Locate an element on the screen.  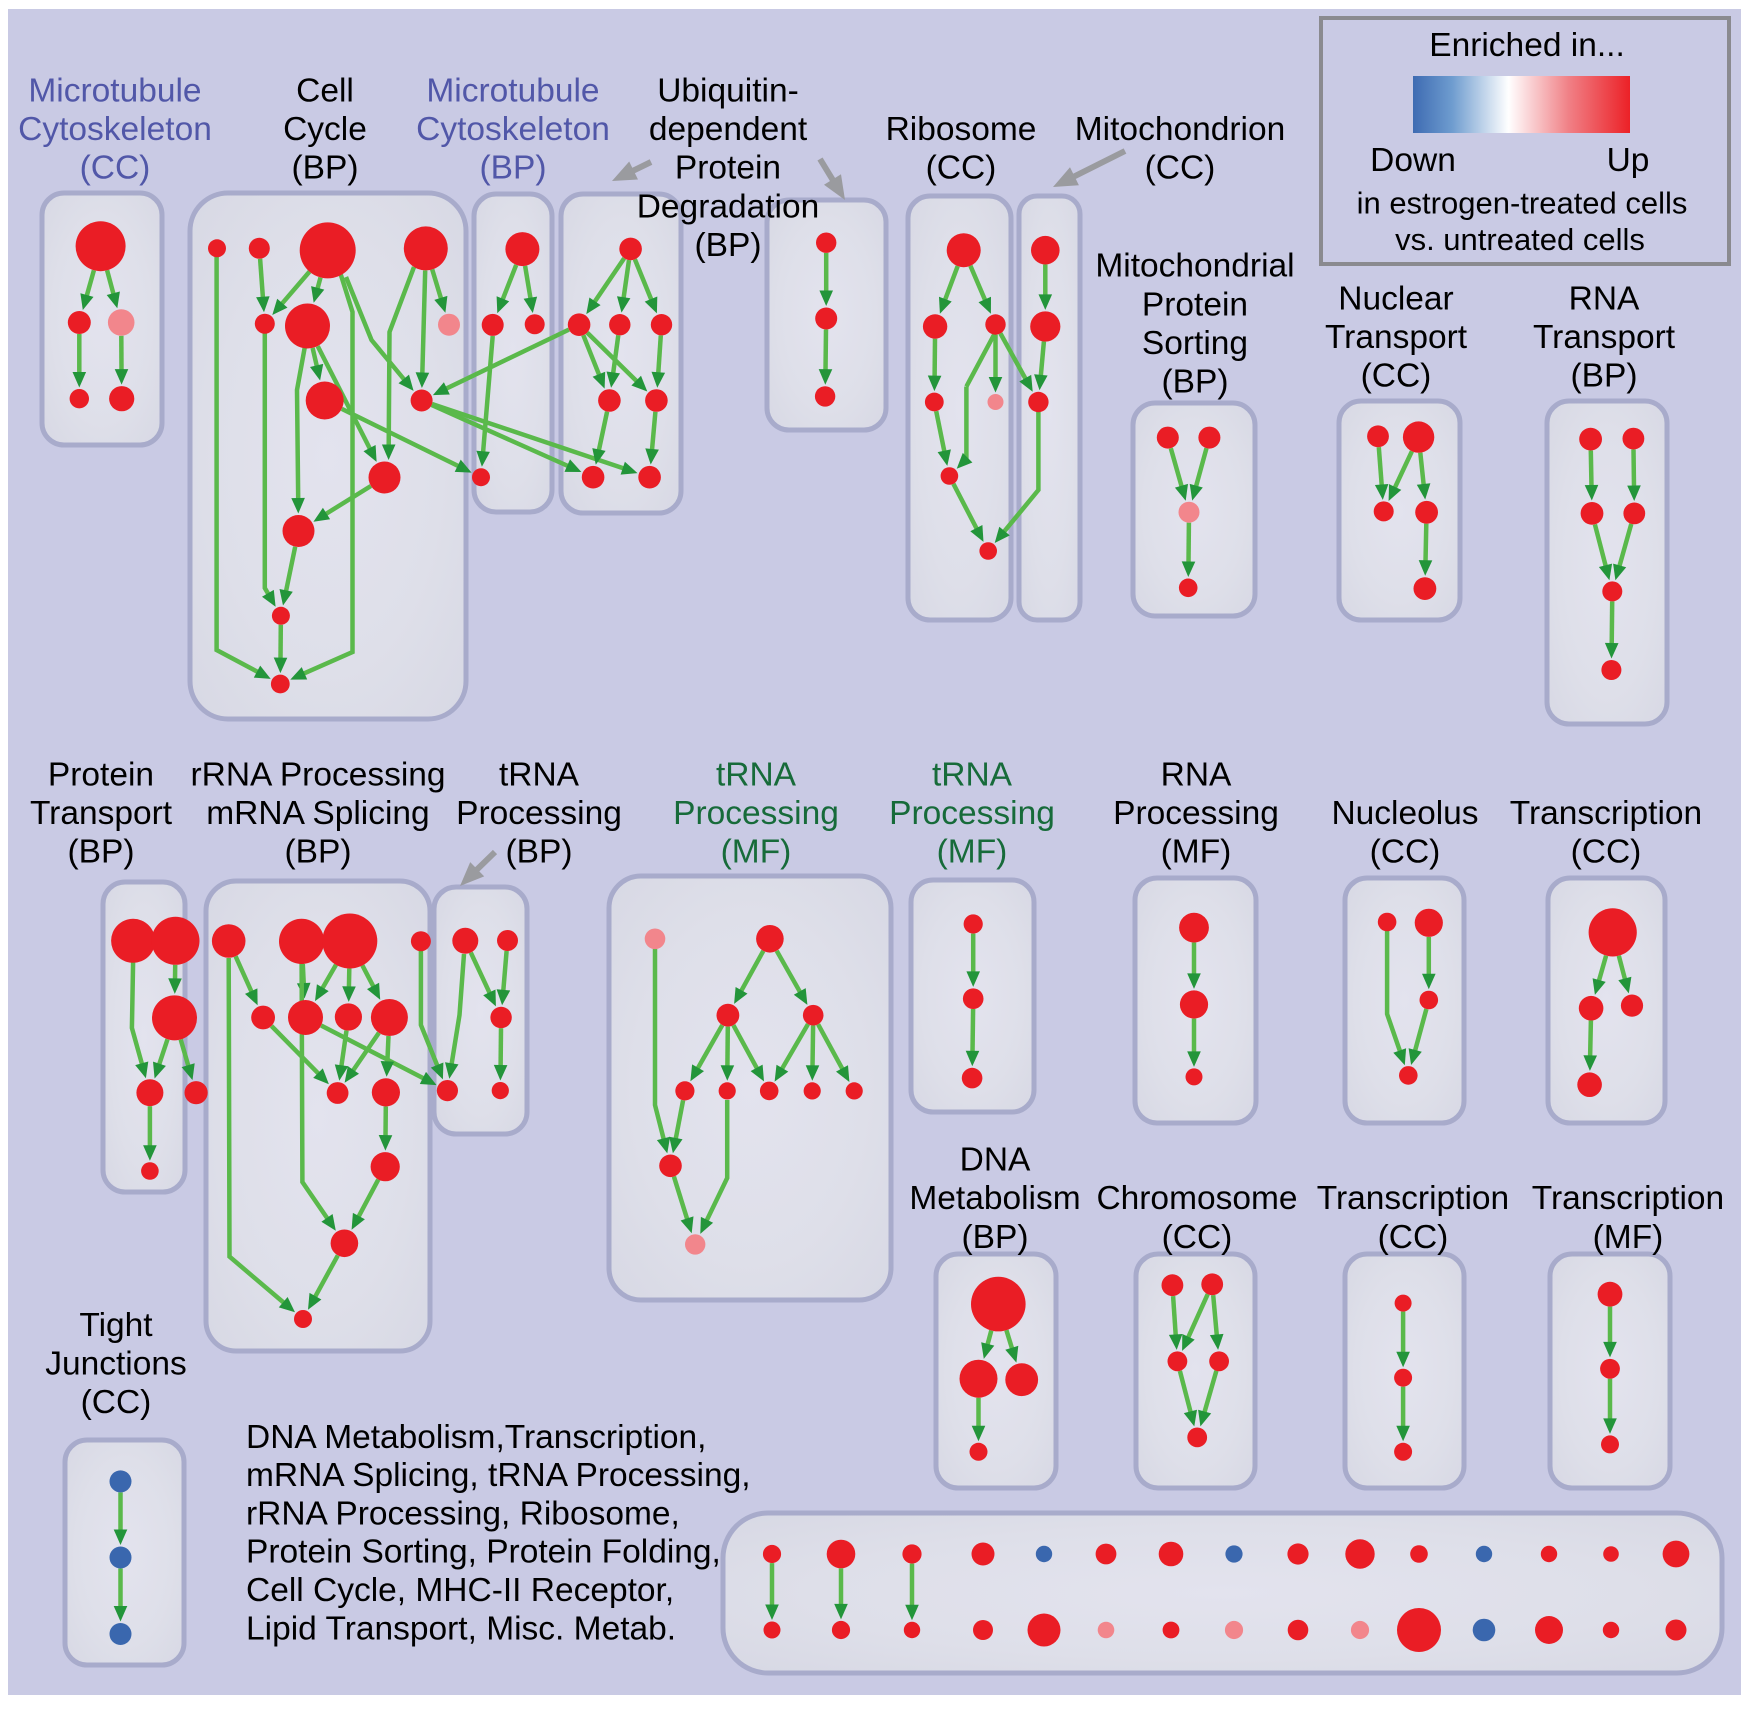
svg-text: Tight is located at coordinates (116, 1325).